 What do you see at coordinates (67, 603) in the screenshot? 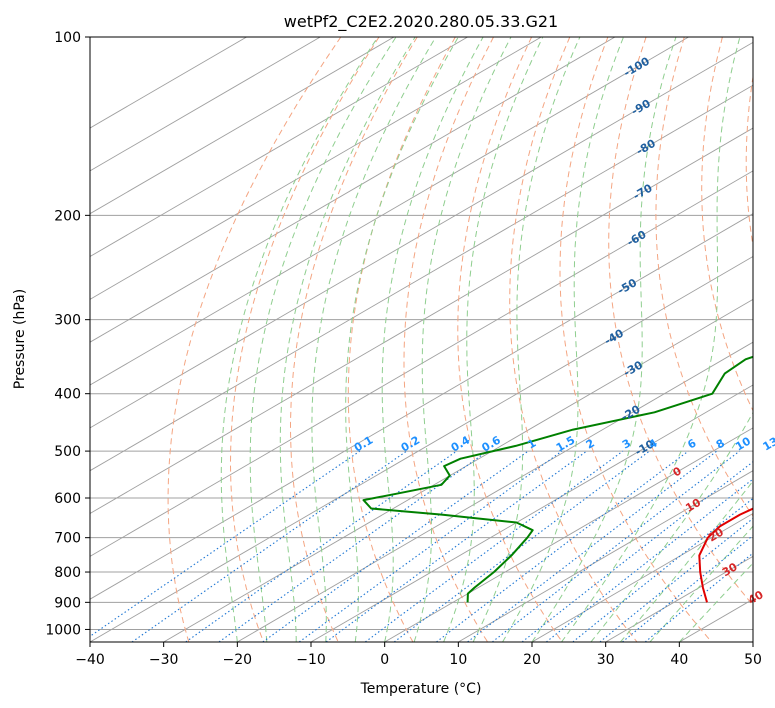
I see `y-tick-label: 900` at bounding box center [67, 603].